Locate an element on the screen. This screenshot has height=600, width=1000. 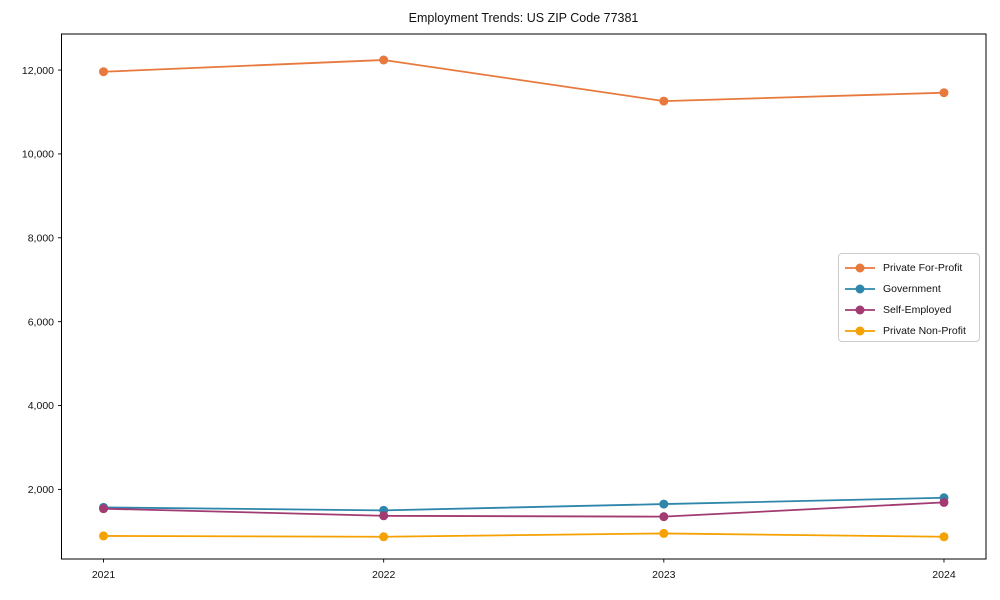
x-tick-label: 2022 is located at coordinates (384, 575).